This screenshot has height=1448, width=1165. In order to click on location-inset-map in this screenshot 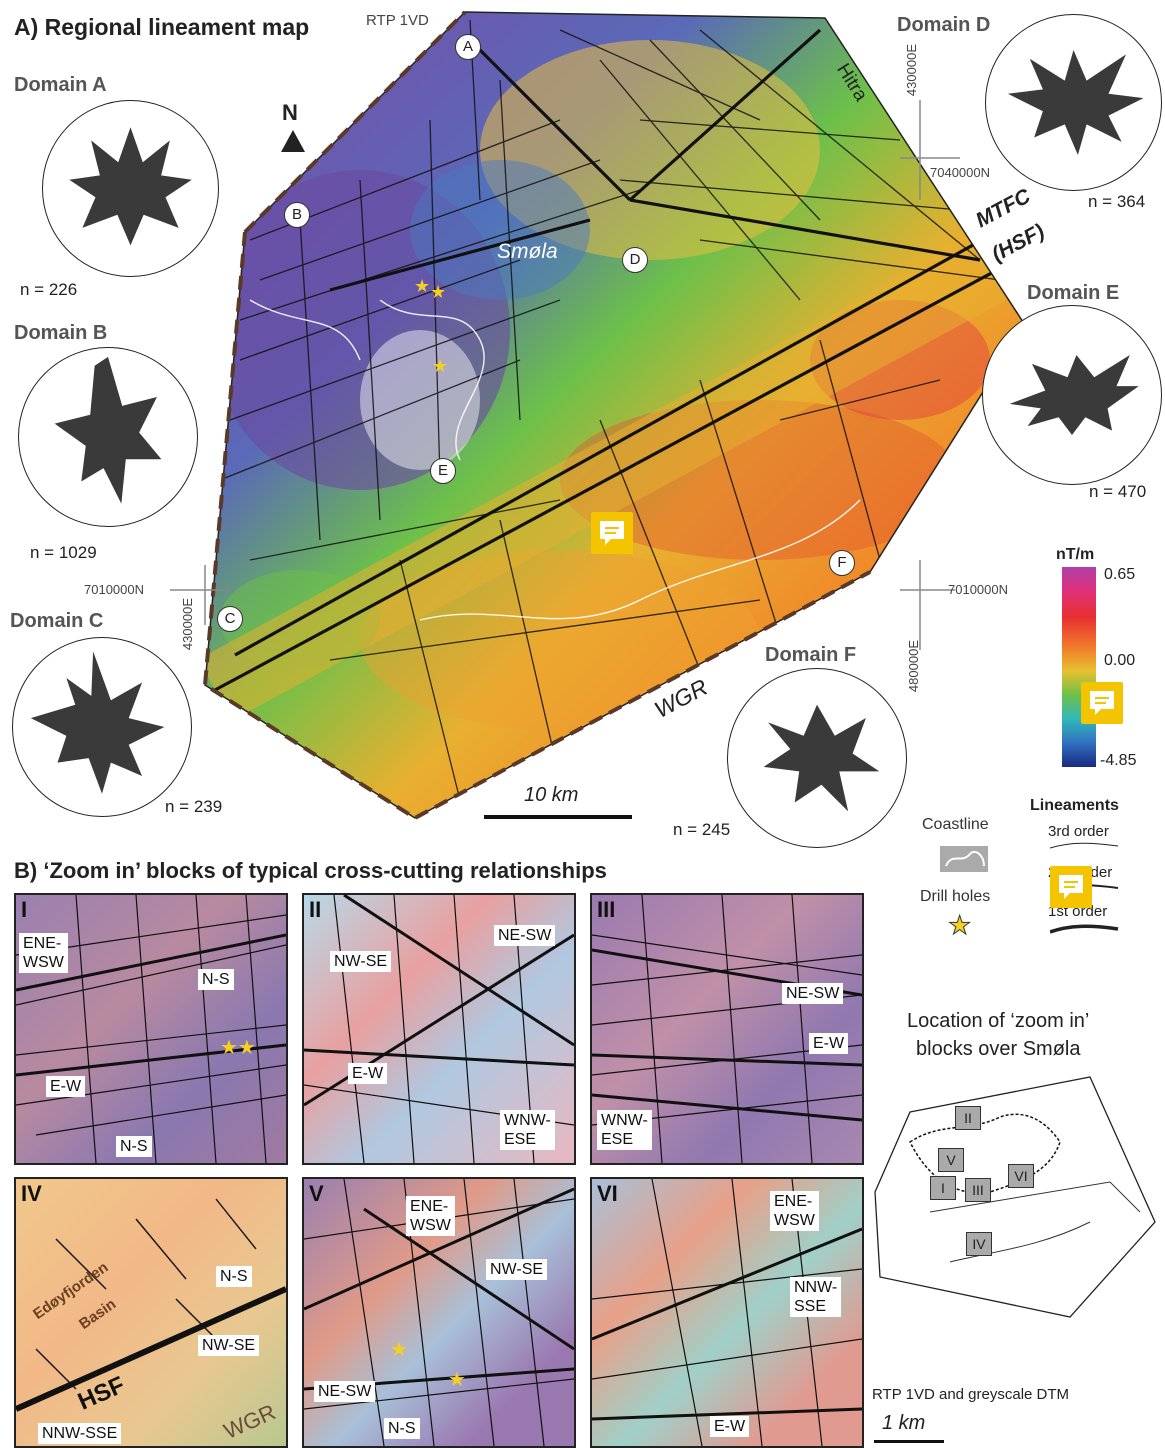, I will do `click(1015, 1197)`.